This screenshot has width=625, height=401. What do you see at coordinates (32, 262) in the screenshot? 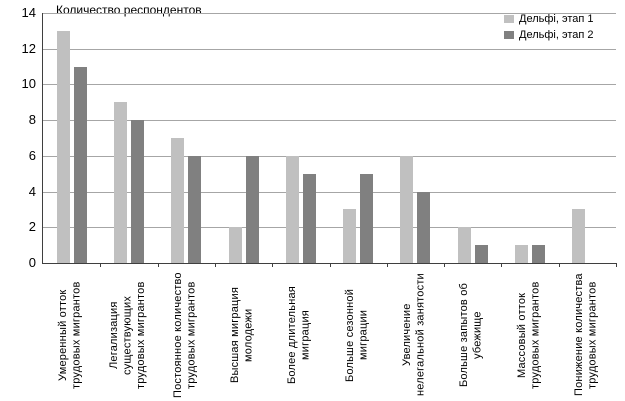
I see `y-tick-label: 0` at bounding box center [32, 262].